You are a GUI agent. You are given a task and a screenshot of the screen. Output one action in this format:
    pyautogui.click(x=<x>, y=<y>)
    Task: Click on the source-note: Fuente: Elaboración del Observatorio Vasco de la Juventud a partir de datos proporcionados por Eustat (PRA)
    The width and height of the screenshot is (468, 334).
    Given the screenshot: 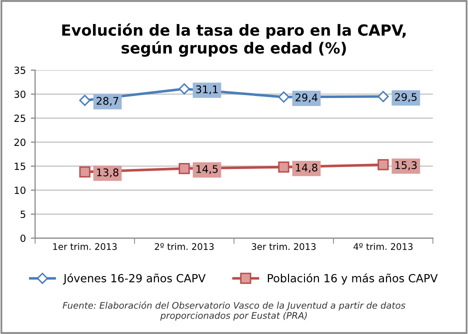 What is the action you would take?
    pyautogui.click(x=234, y=311)
    